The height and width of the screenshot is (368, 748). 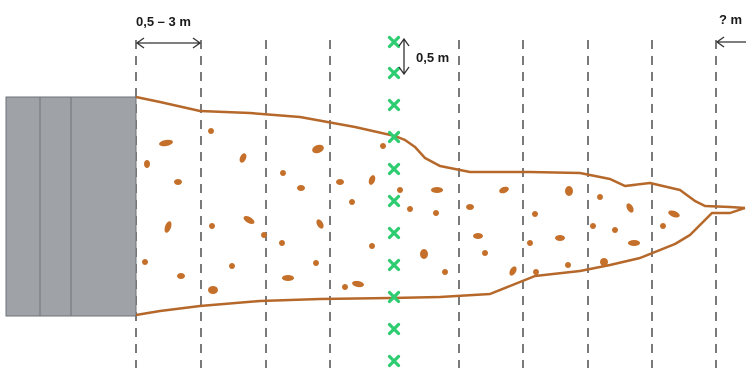 I want to click on spacing-dimension, so click(x=168, y=43).